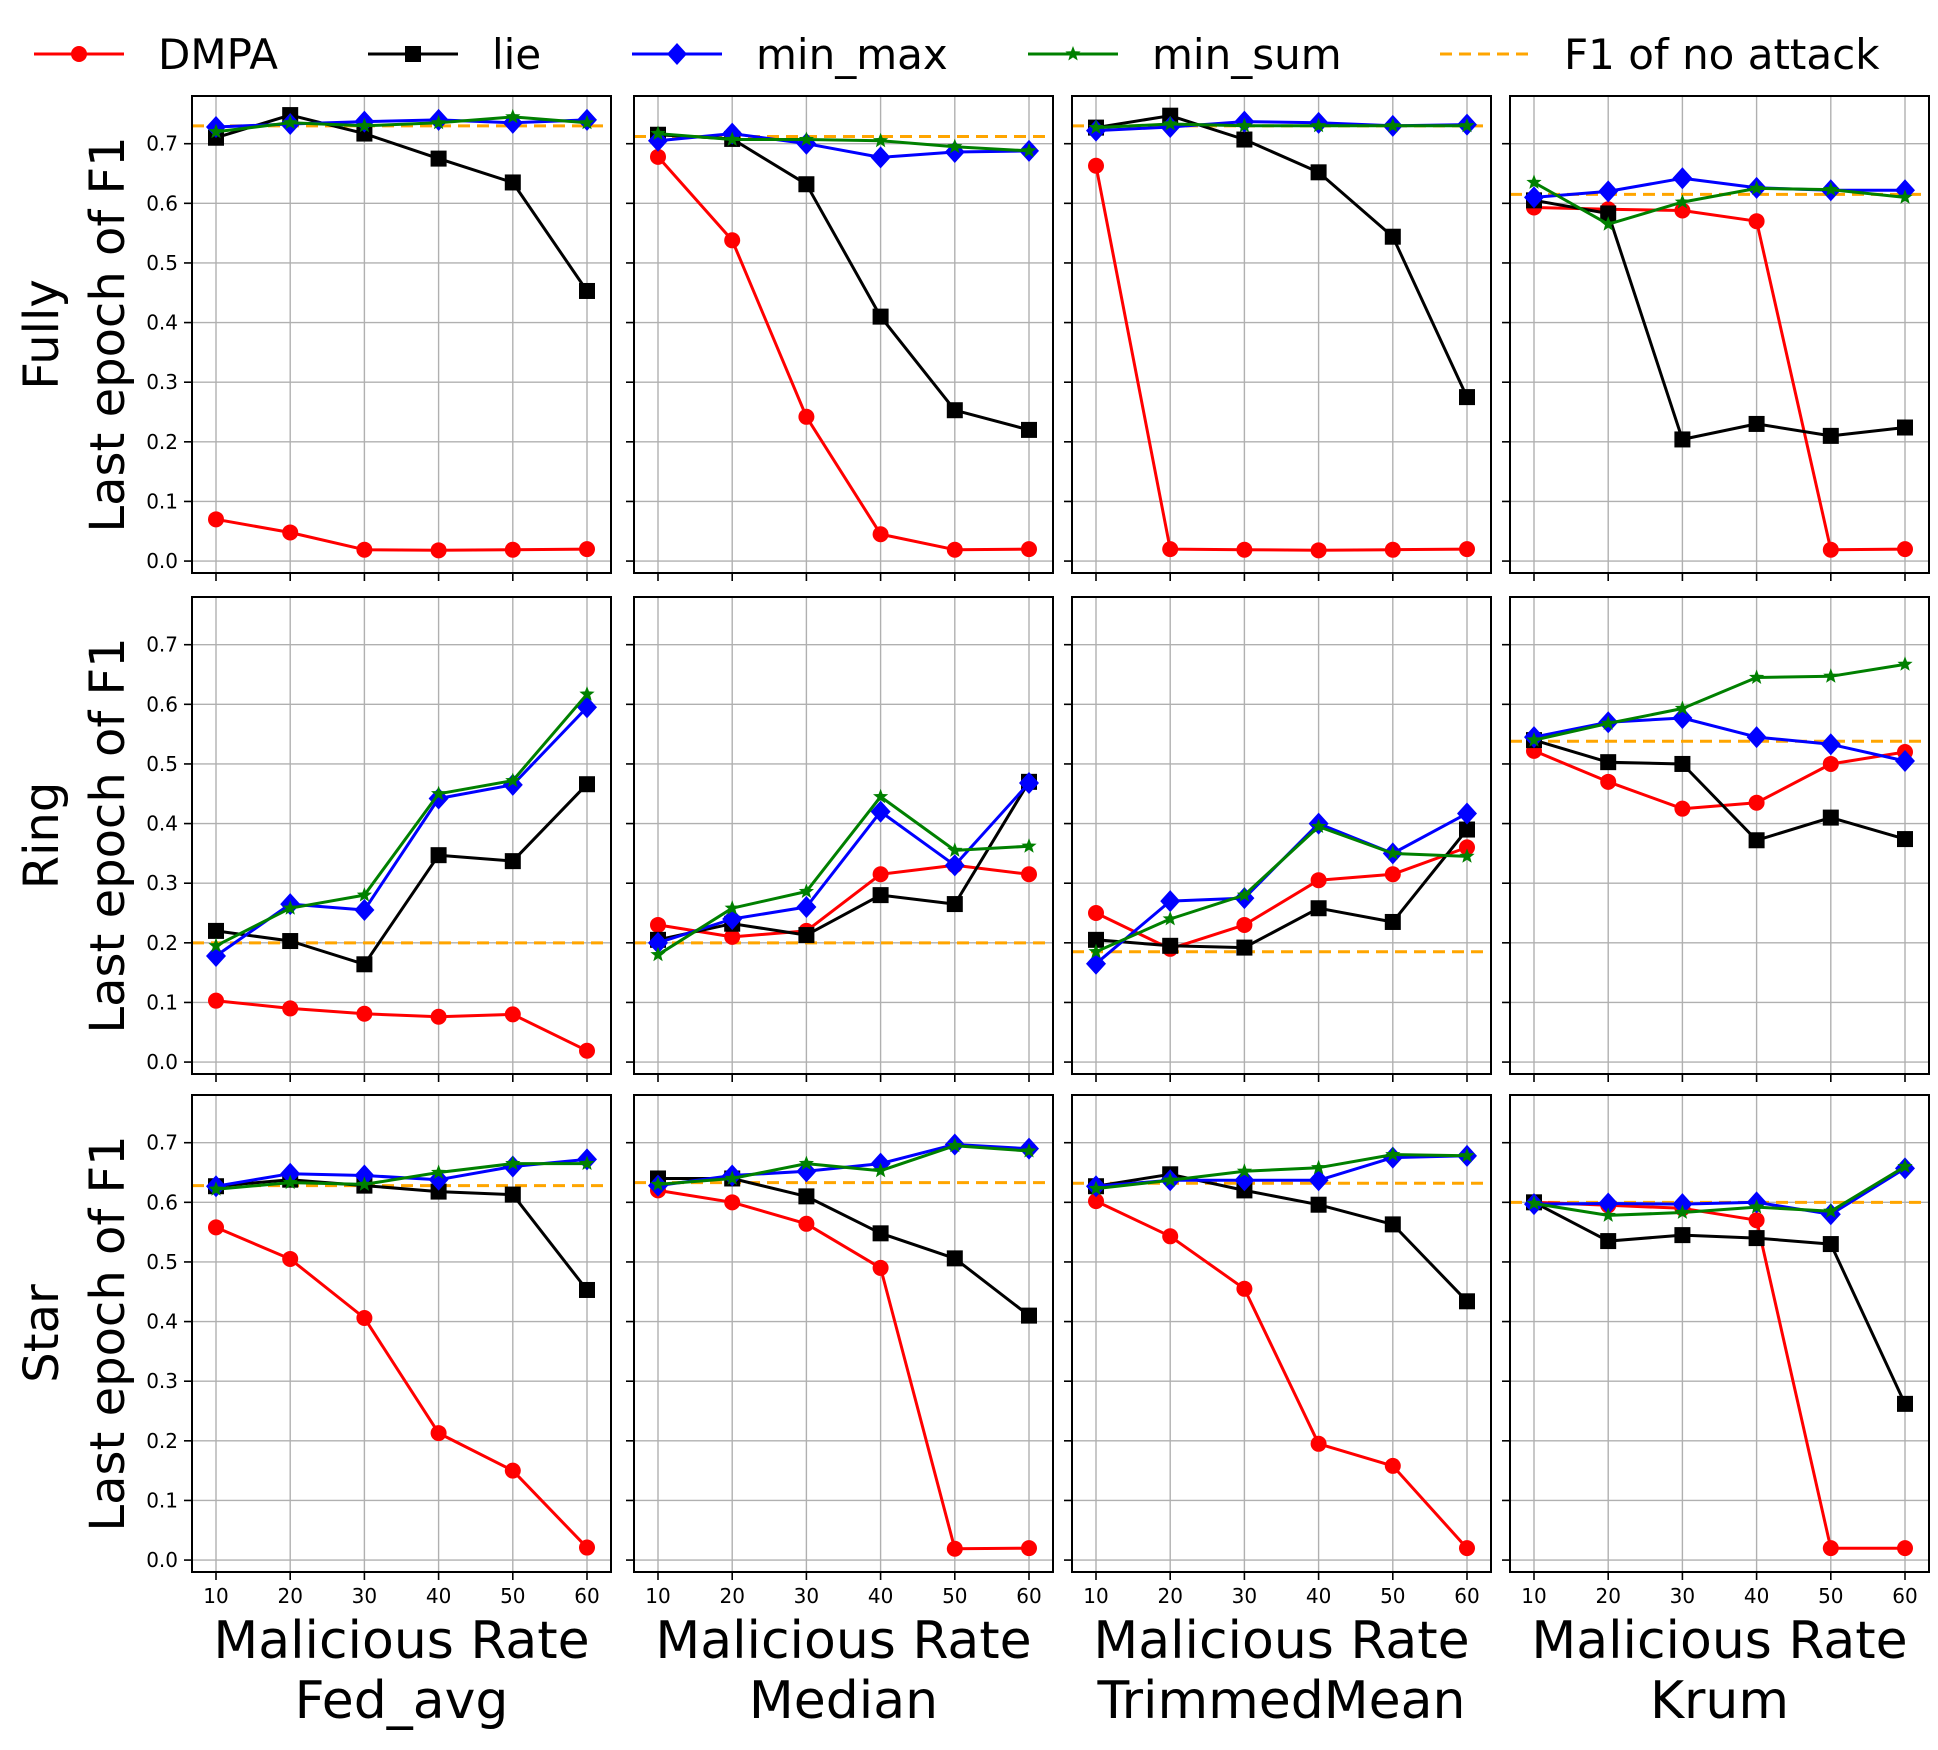 Image resolution: width=1938 pixels, height=1750 pixels. I want to click on column-label-name: Median, so click(843, 1701).